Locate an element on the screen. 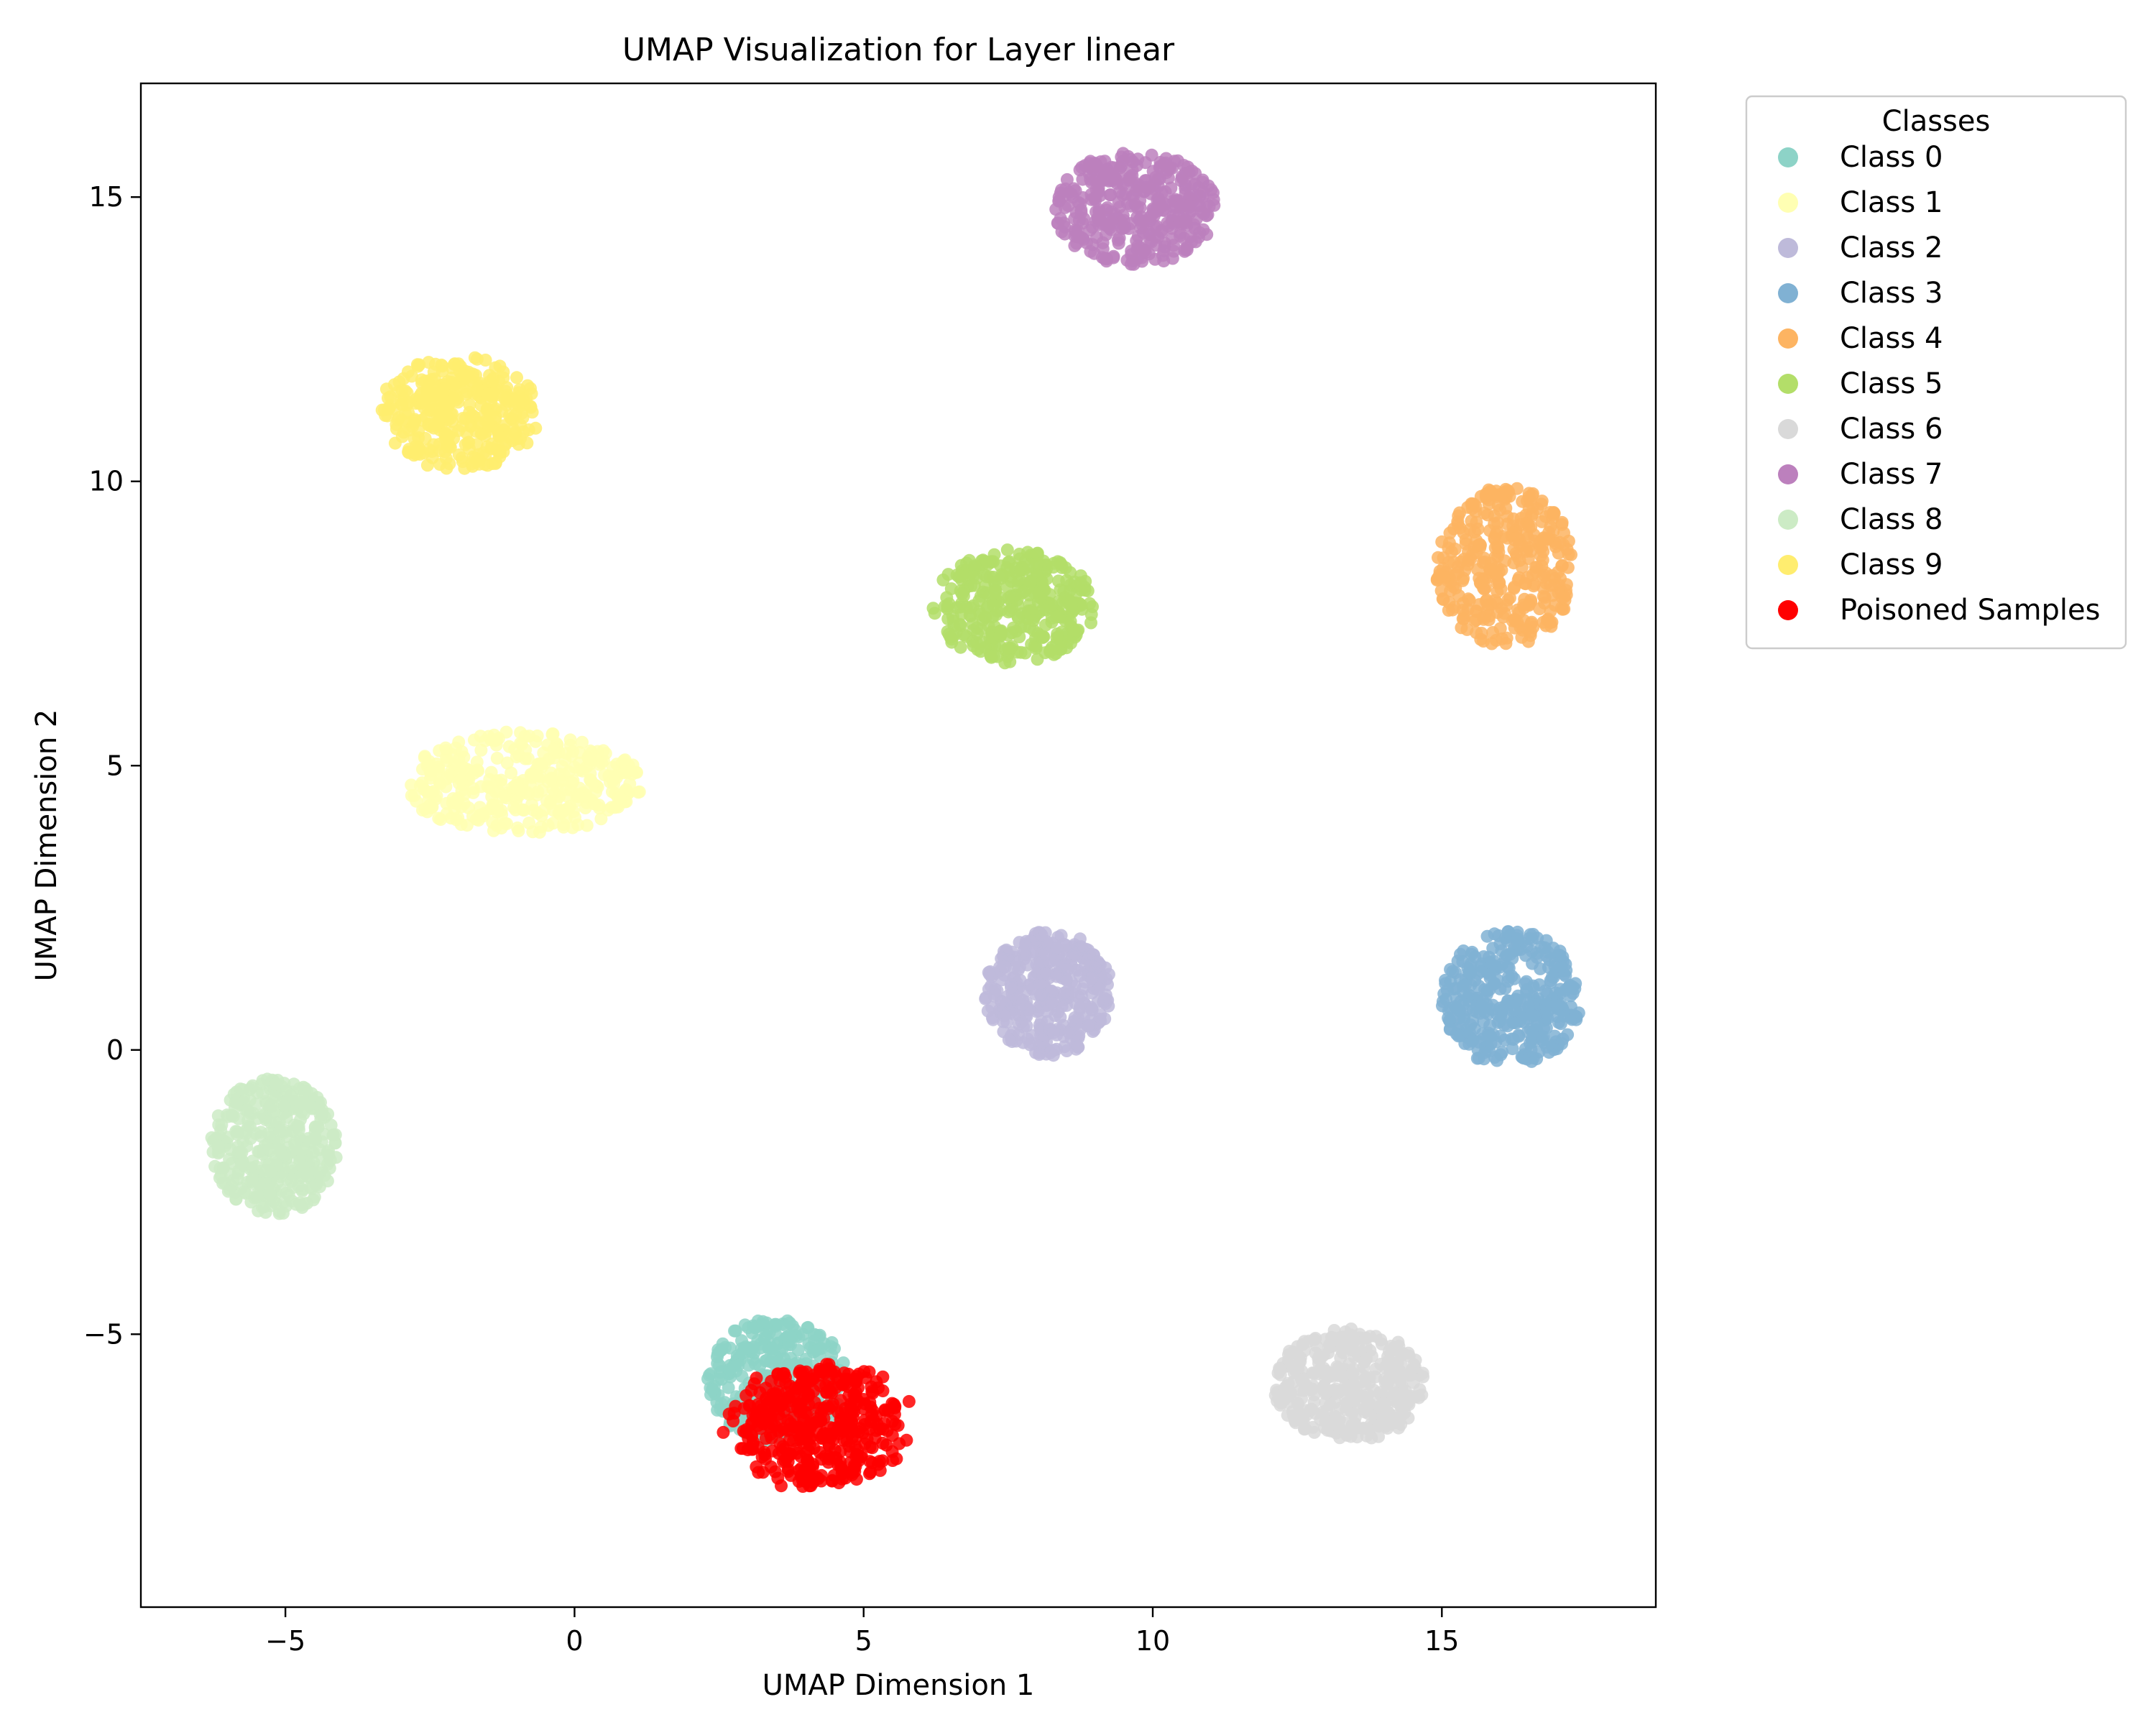 This screenshot has width=2156, height=1725. legend-label: Class 9 is located at coordinates (1891, 564).